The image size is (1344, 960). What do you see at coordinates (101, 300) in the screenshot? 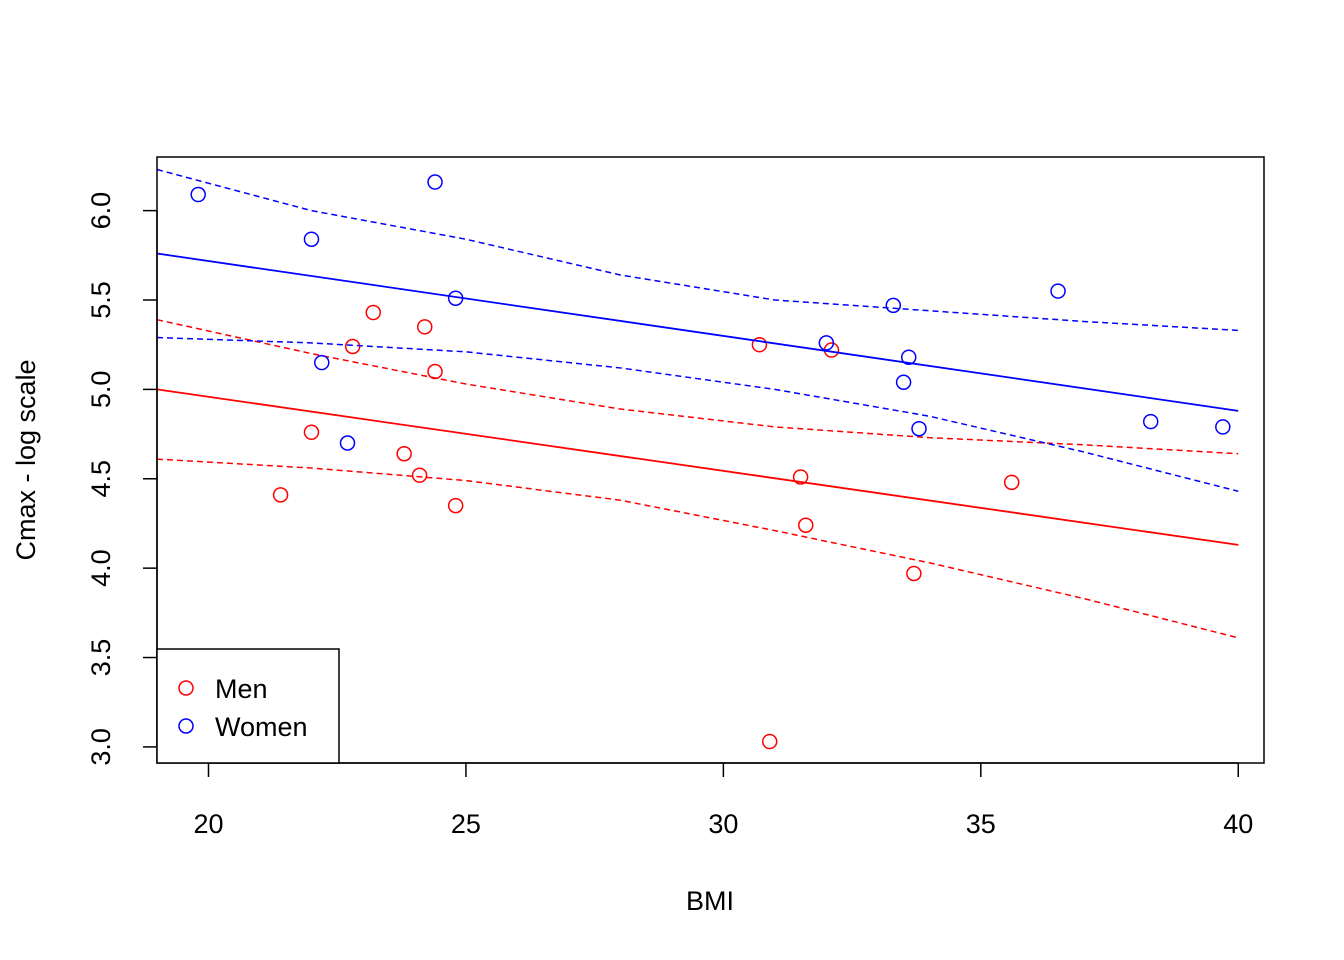
I see `y-tick-label: 5.5` at bounding box center [101, 300].